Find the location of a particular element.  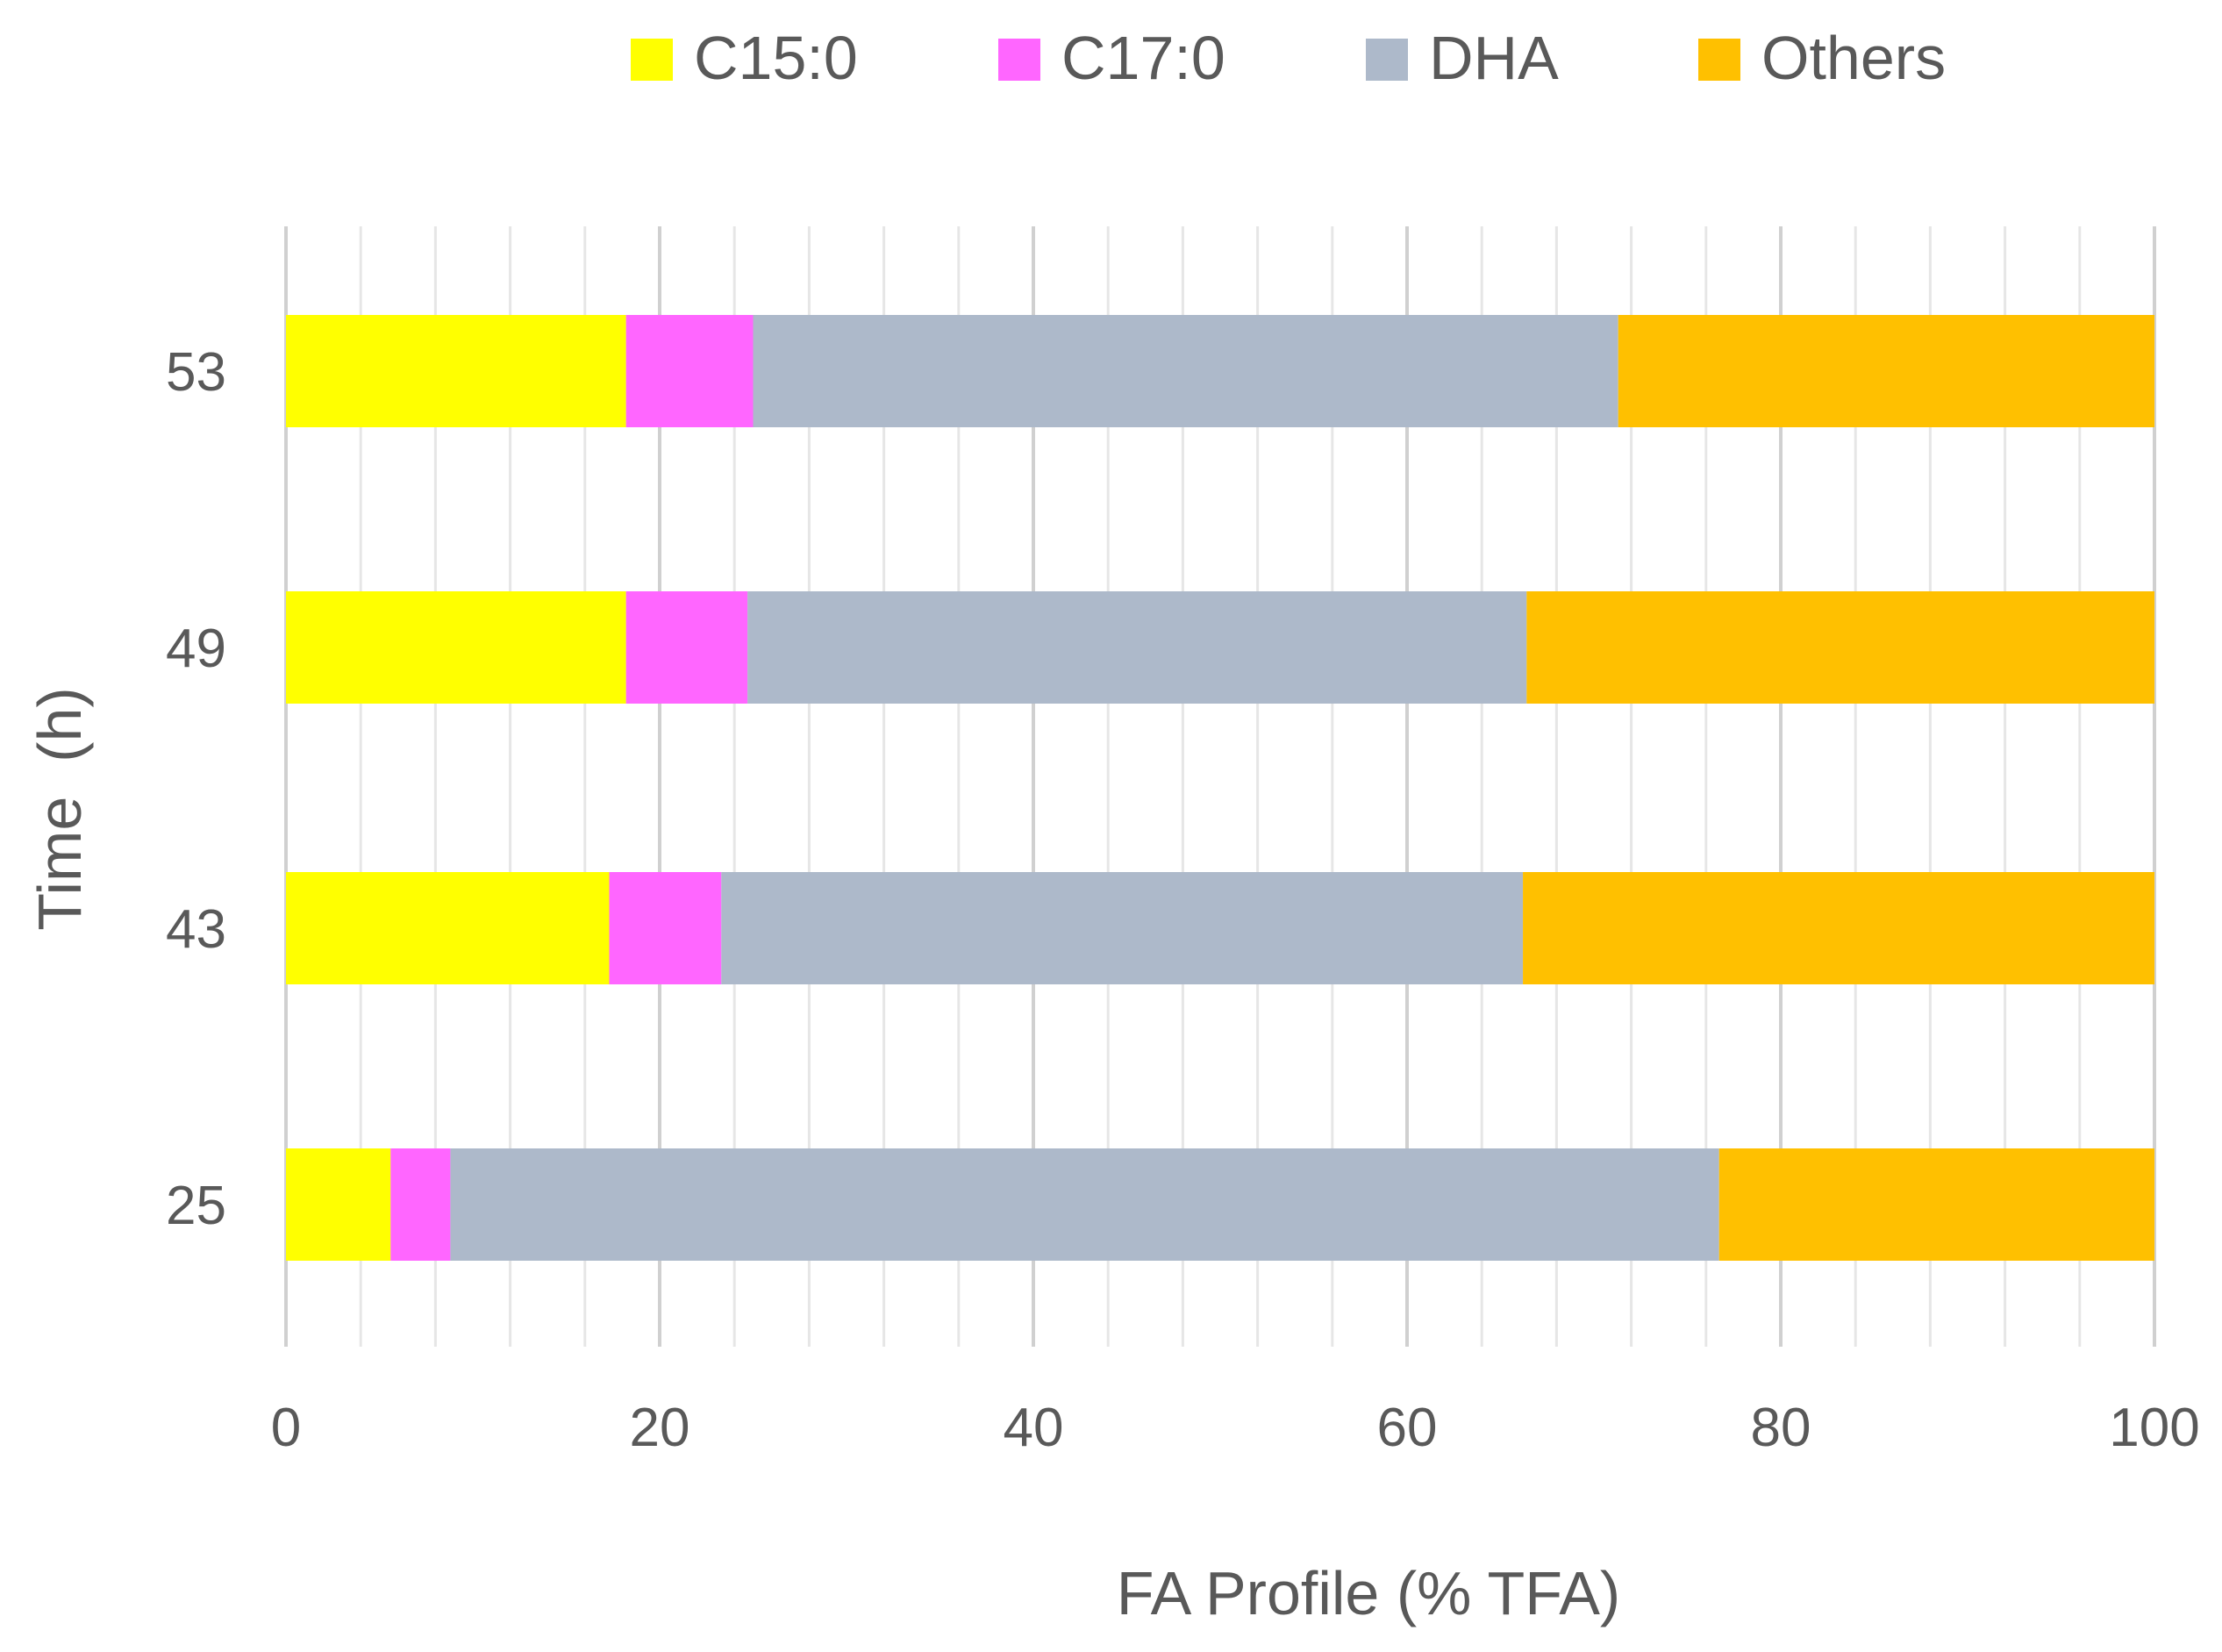

y-tick-labels: 25 43 49 53 is located at coordinates (196, 789).